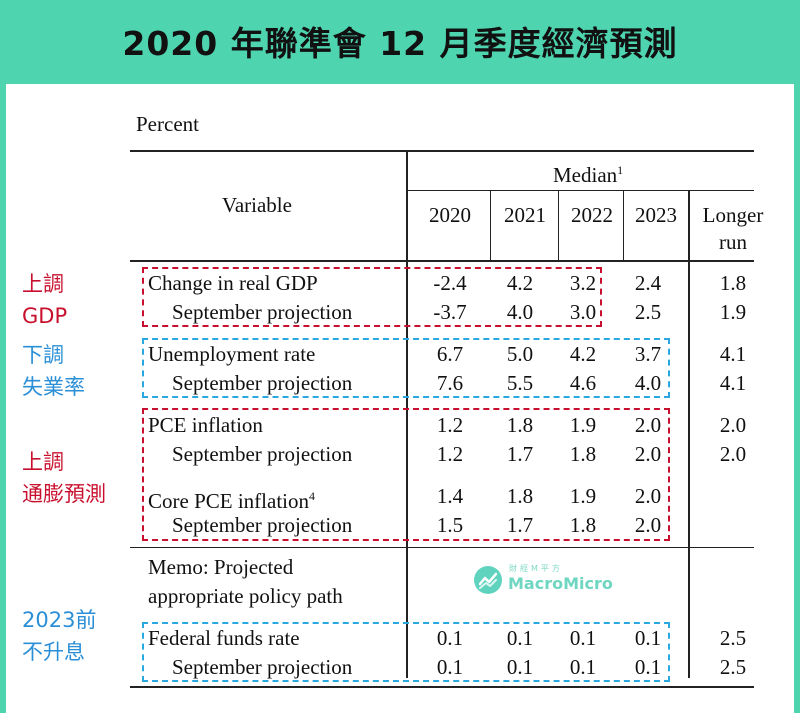  I want to click on rule-memo, so click(442, 547).